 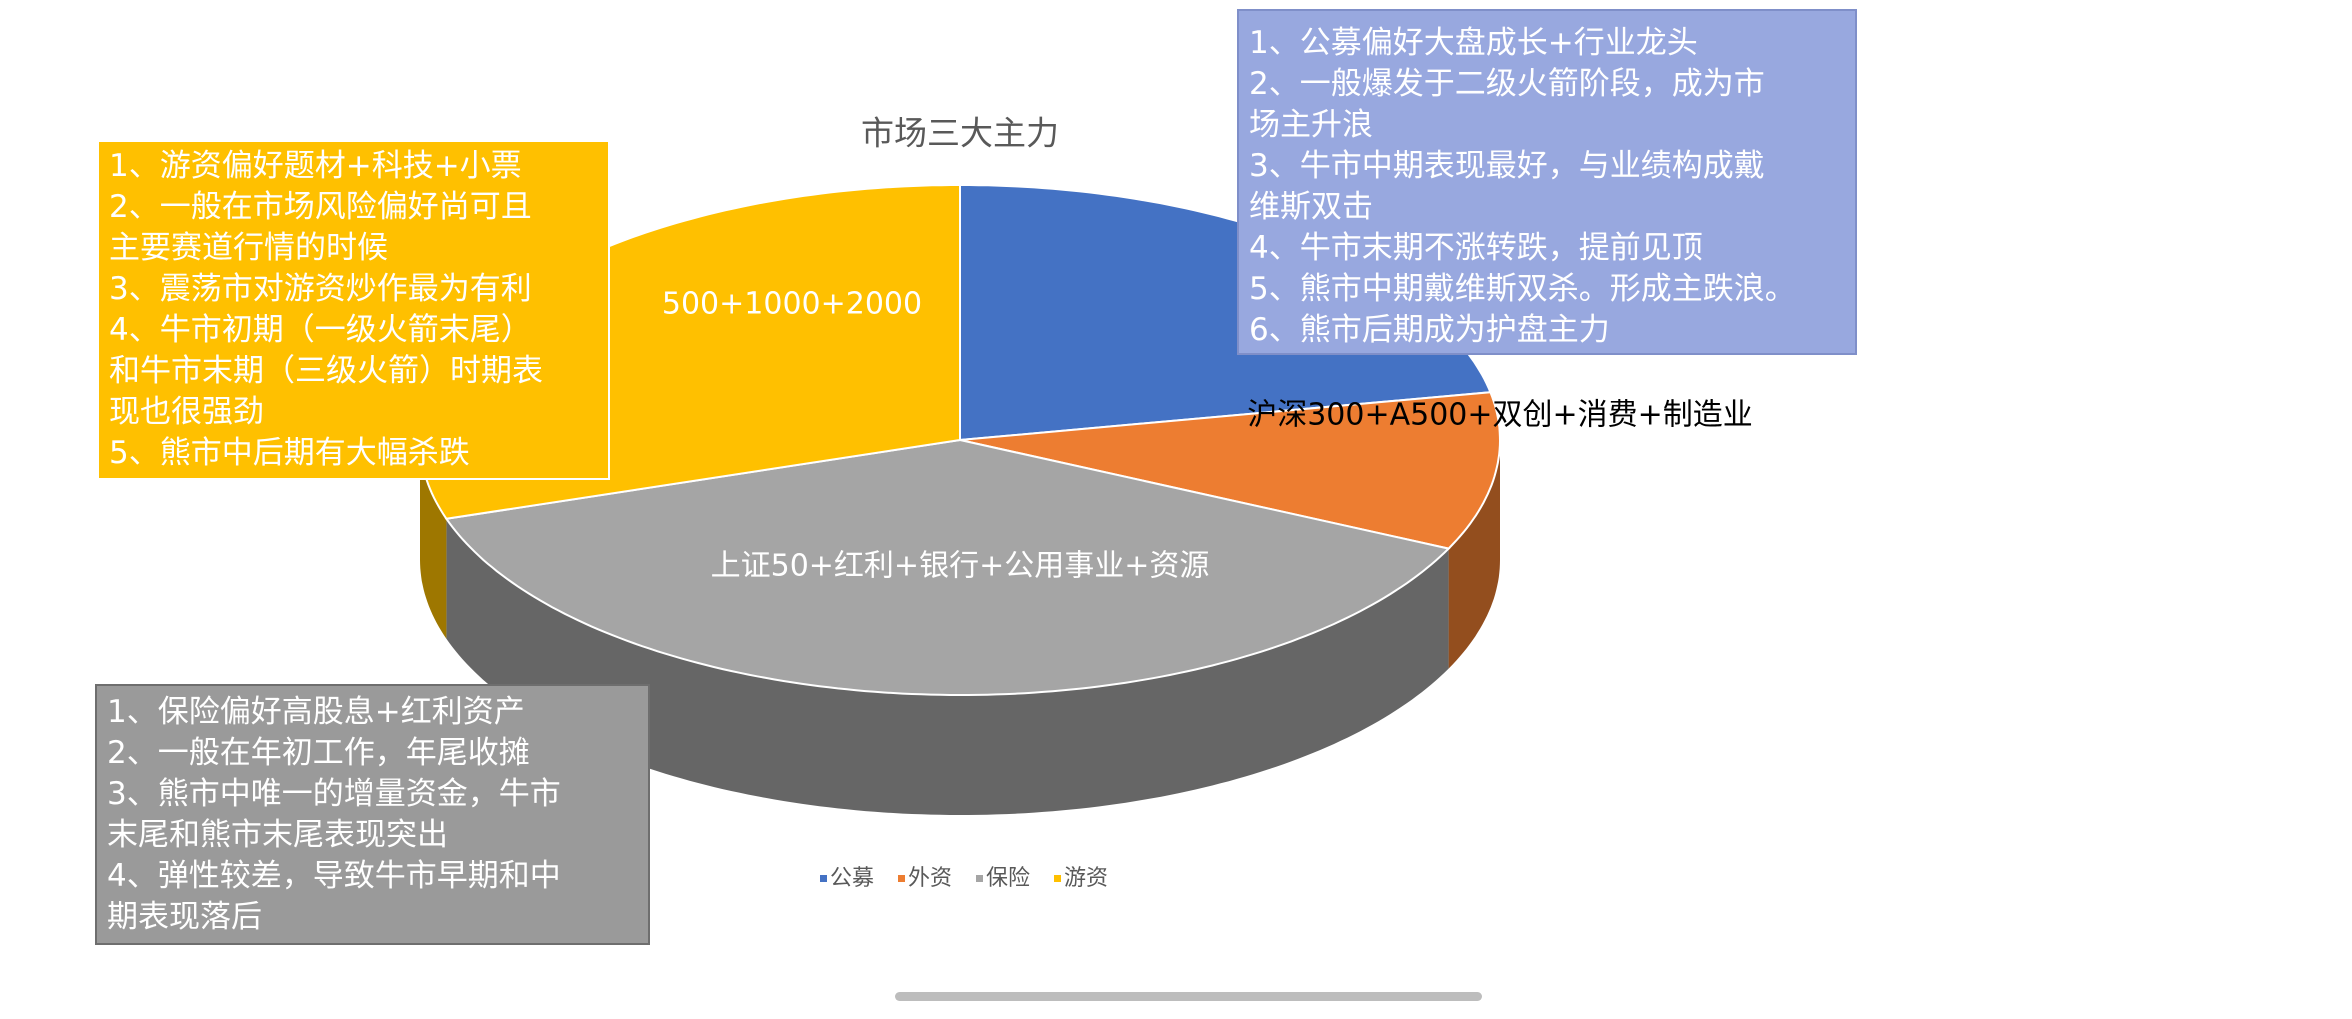 I want to click on annotation-line: 和牛市末期（三级火箭）时期表, so click(x=326, y=371).